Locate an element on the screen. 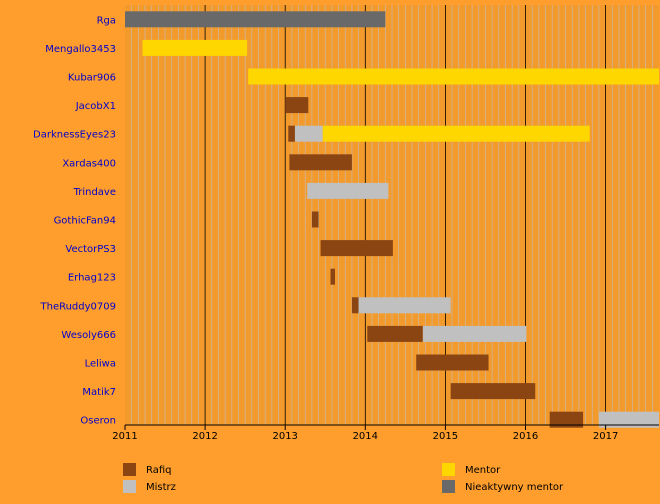  row-label: Leliwa is located at coordinates (100, 364).